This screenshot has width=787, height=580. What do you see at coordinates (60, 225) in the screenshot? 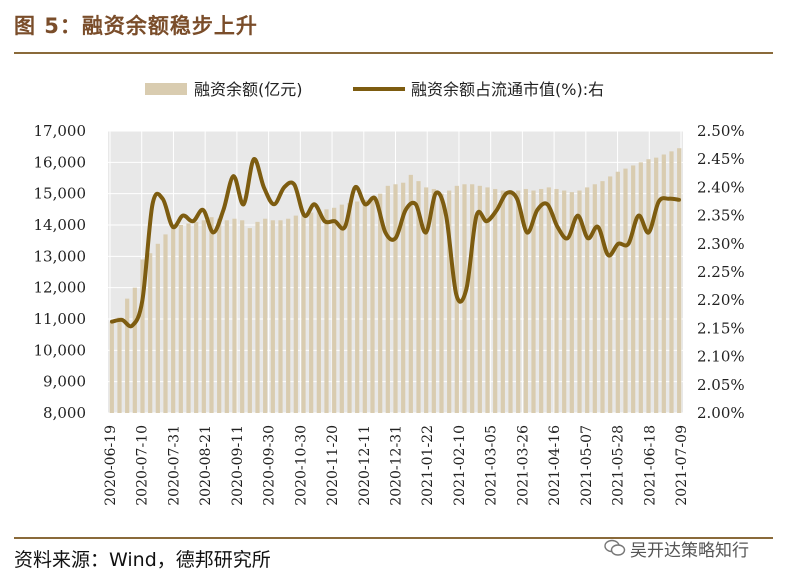
I see `left-tick-label: 14,000` at bounding box center [60, 225].